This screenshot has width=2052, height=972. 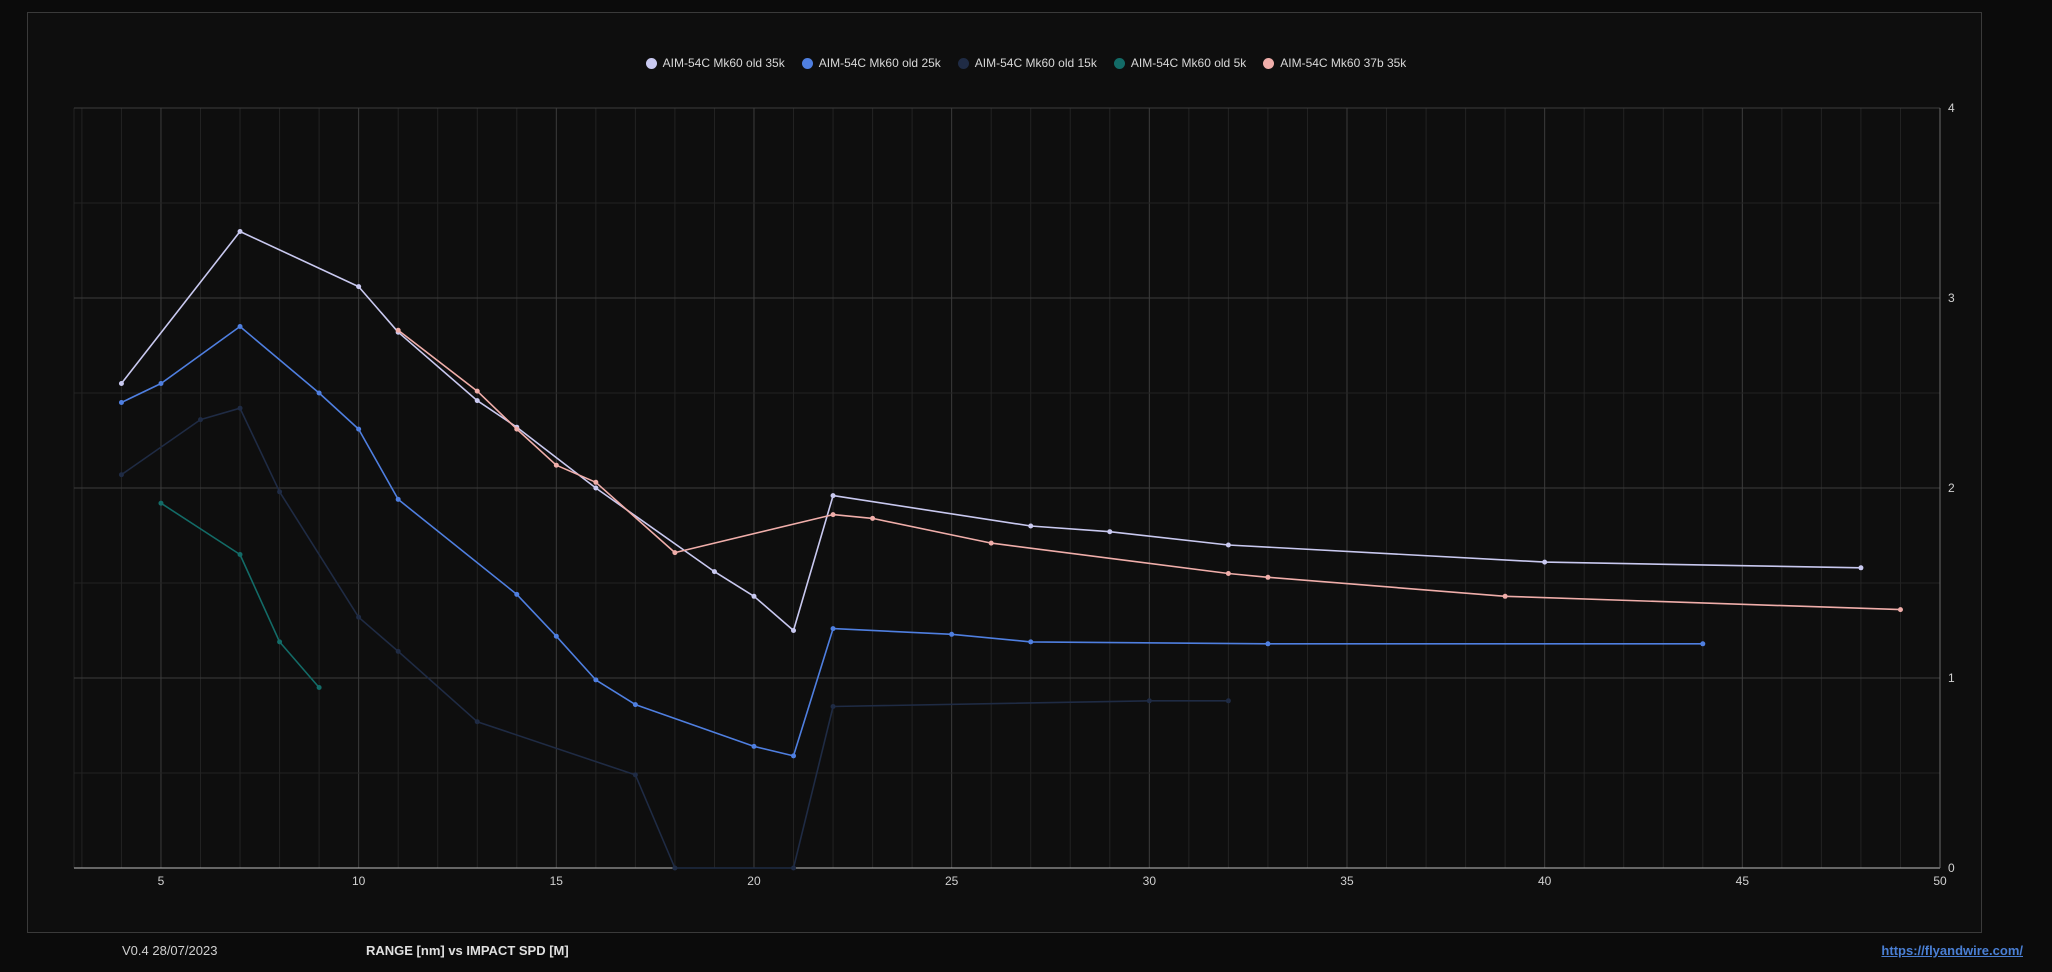 I want to click on legend-item: AIM-54C Mk60 old 25k, so click(x=871, y=63).